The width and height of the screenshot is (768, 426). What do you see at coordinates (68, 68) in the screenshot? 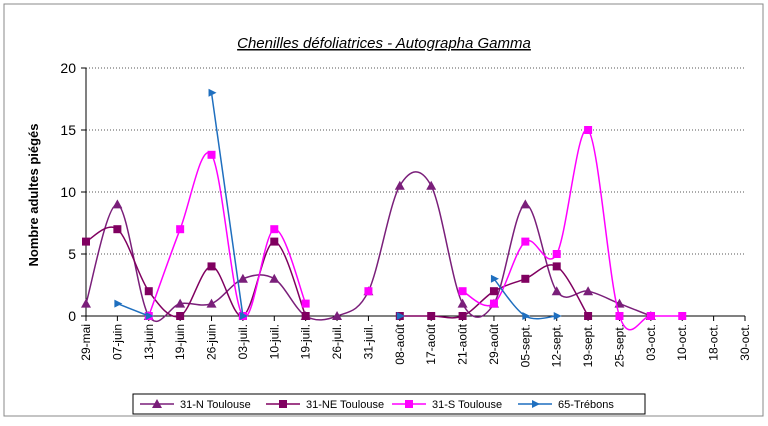
I see `y-tick-label: 20` at bounding box center [68, 68].